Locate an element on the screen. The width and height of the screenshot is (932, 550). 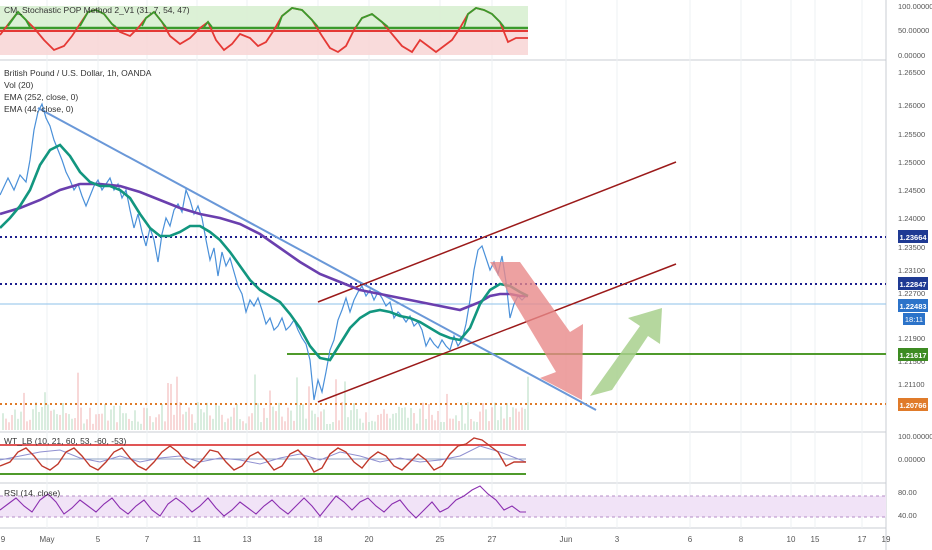
price-ylabel: 1.24000 is located at coordinates (911, 218).